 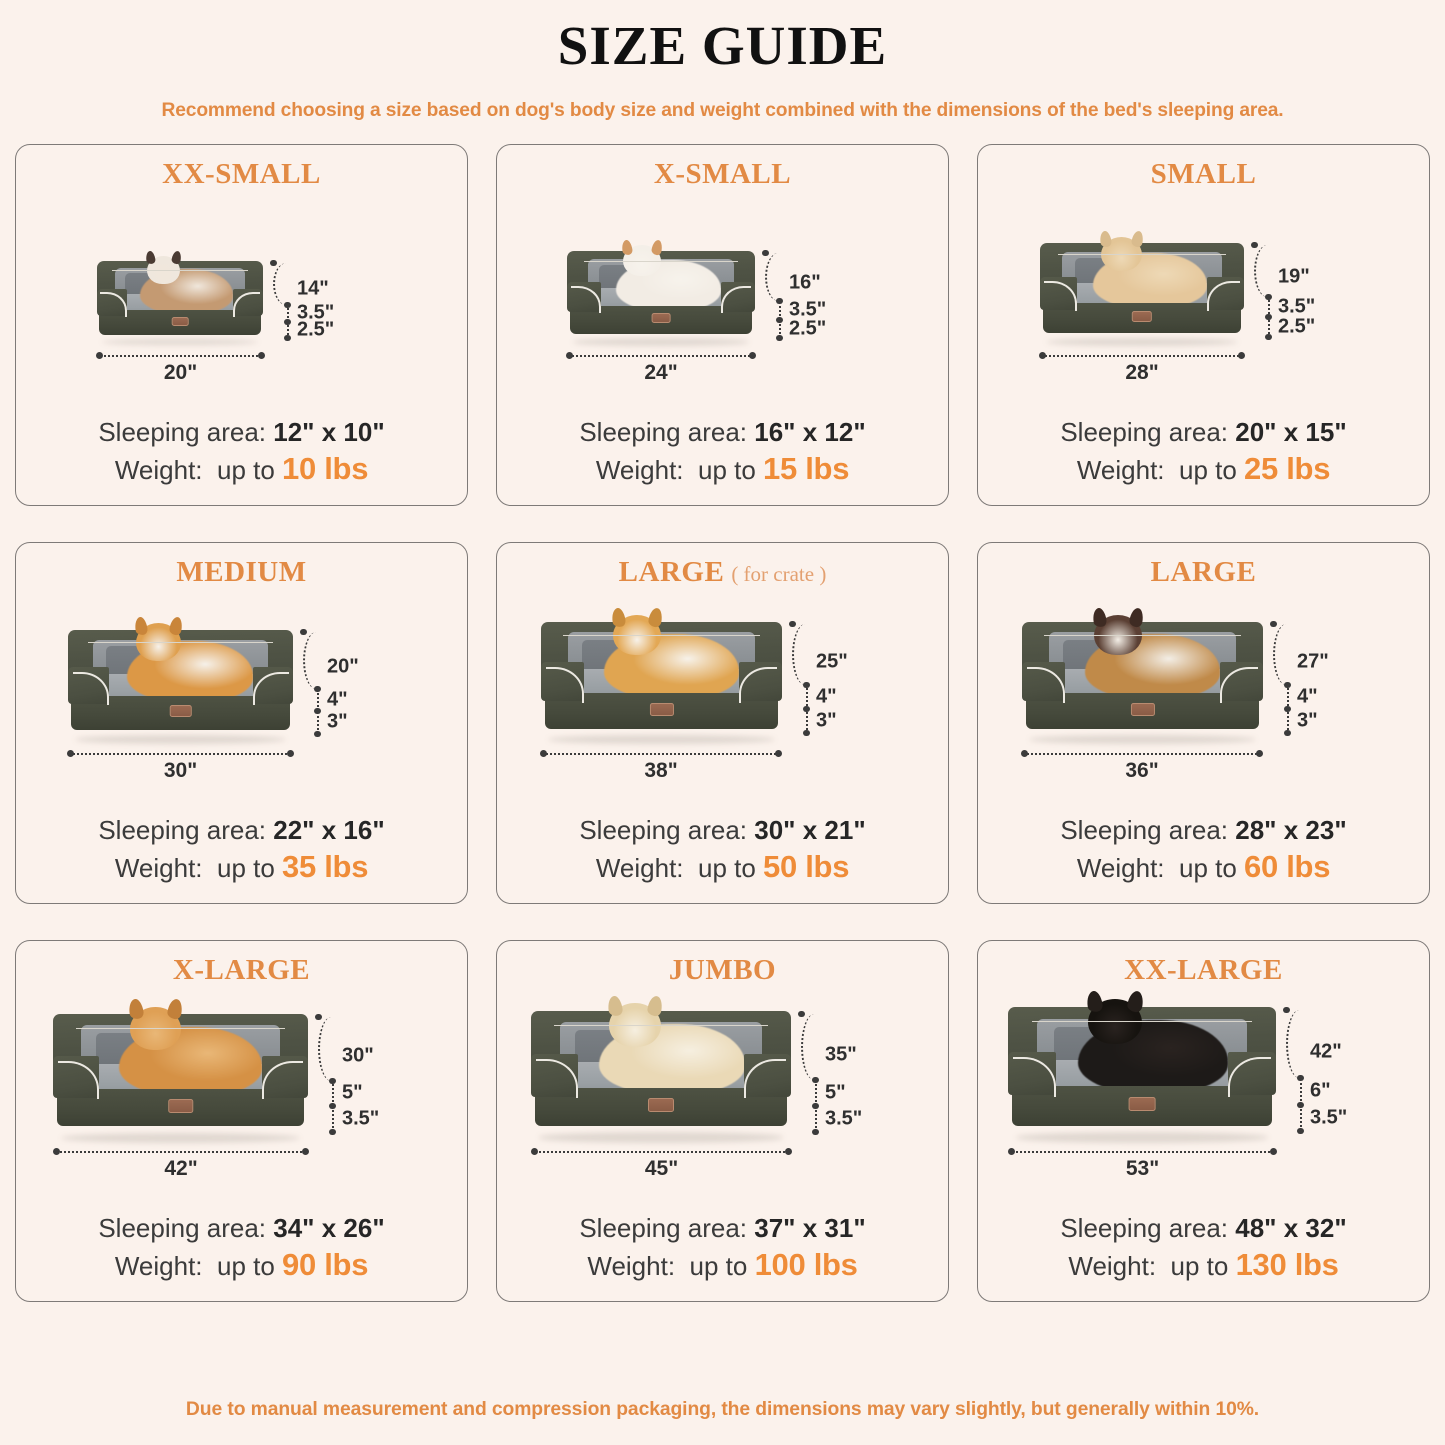 I want to click on weight-line: Weight: up to 90 lbs, so click(x=241, y=1265).